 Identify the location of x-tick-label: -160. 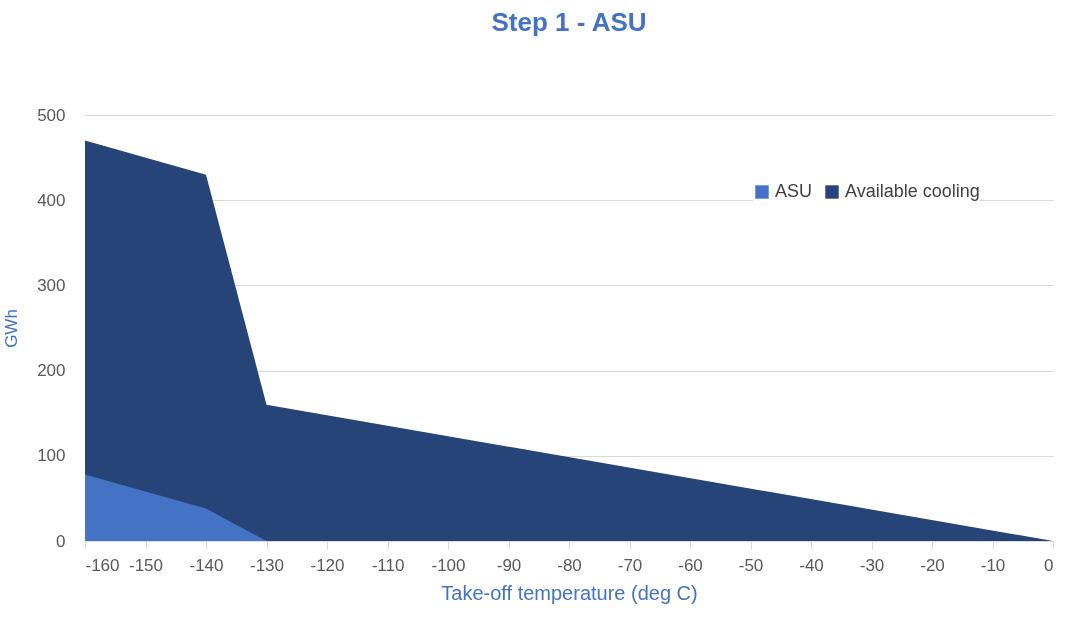
(102, 565).